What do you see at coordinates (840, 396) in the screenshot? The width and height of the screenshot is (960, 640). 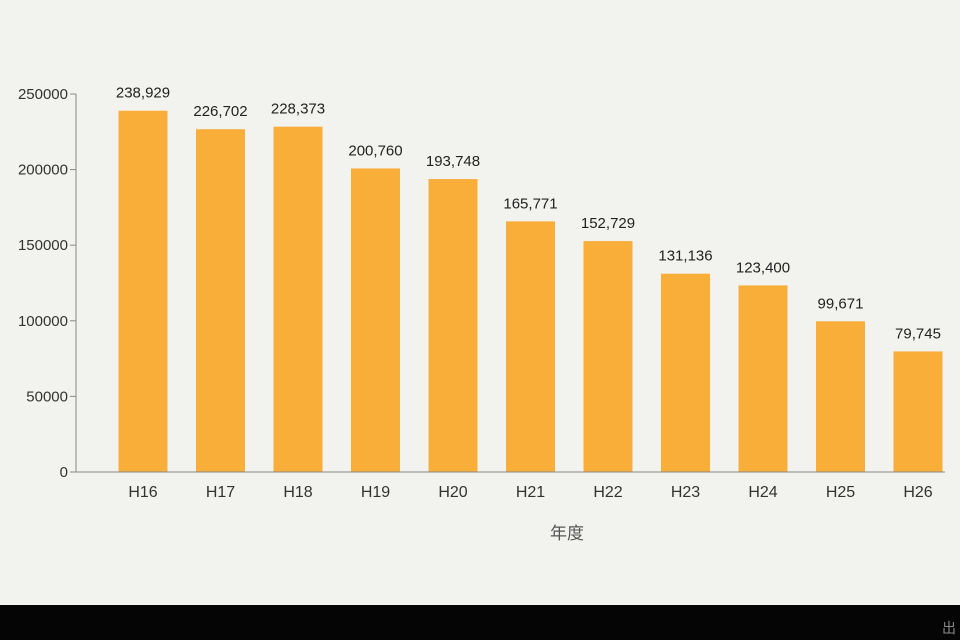 I see `bar-h25` at bounding box center [840, 396].